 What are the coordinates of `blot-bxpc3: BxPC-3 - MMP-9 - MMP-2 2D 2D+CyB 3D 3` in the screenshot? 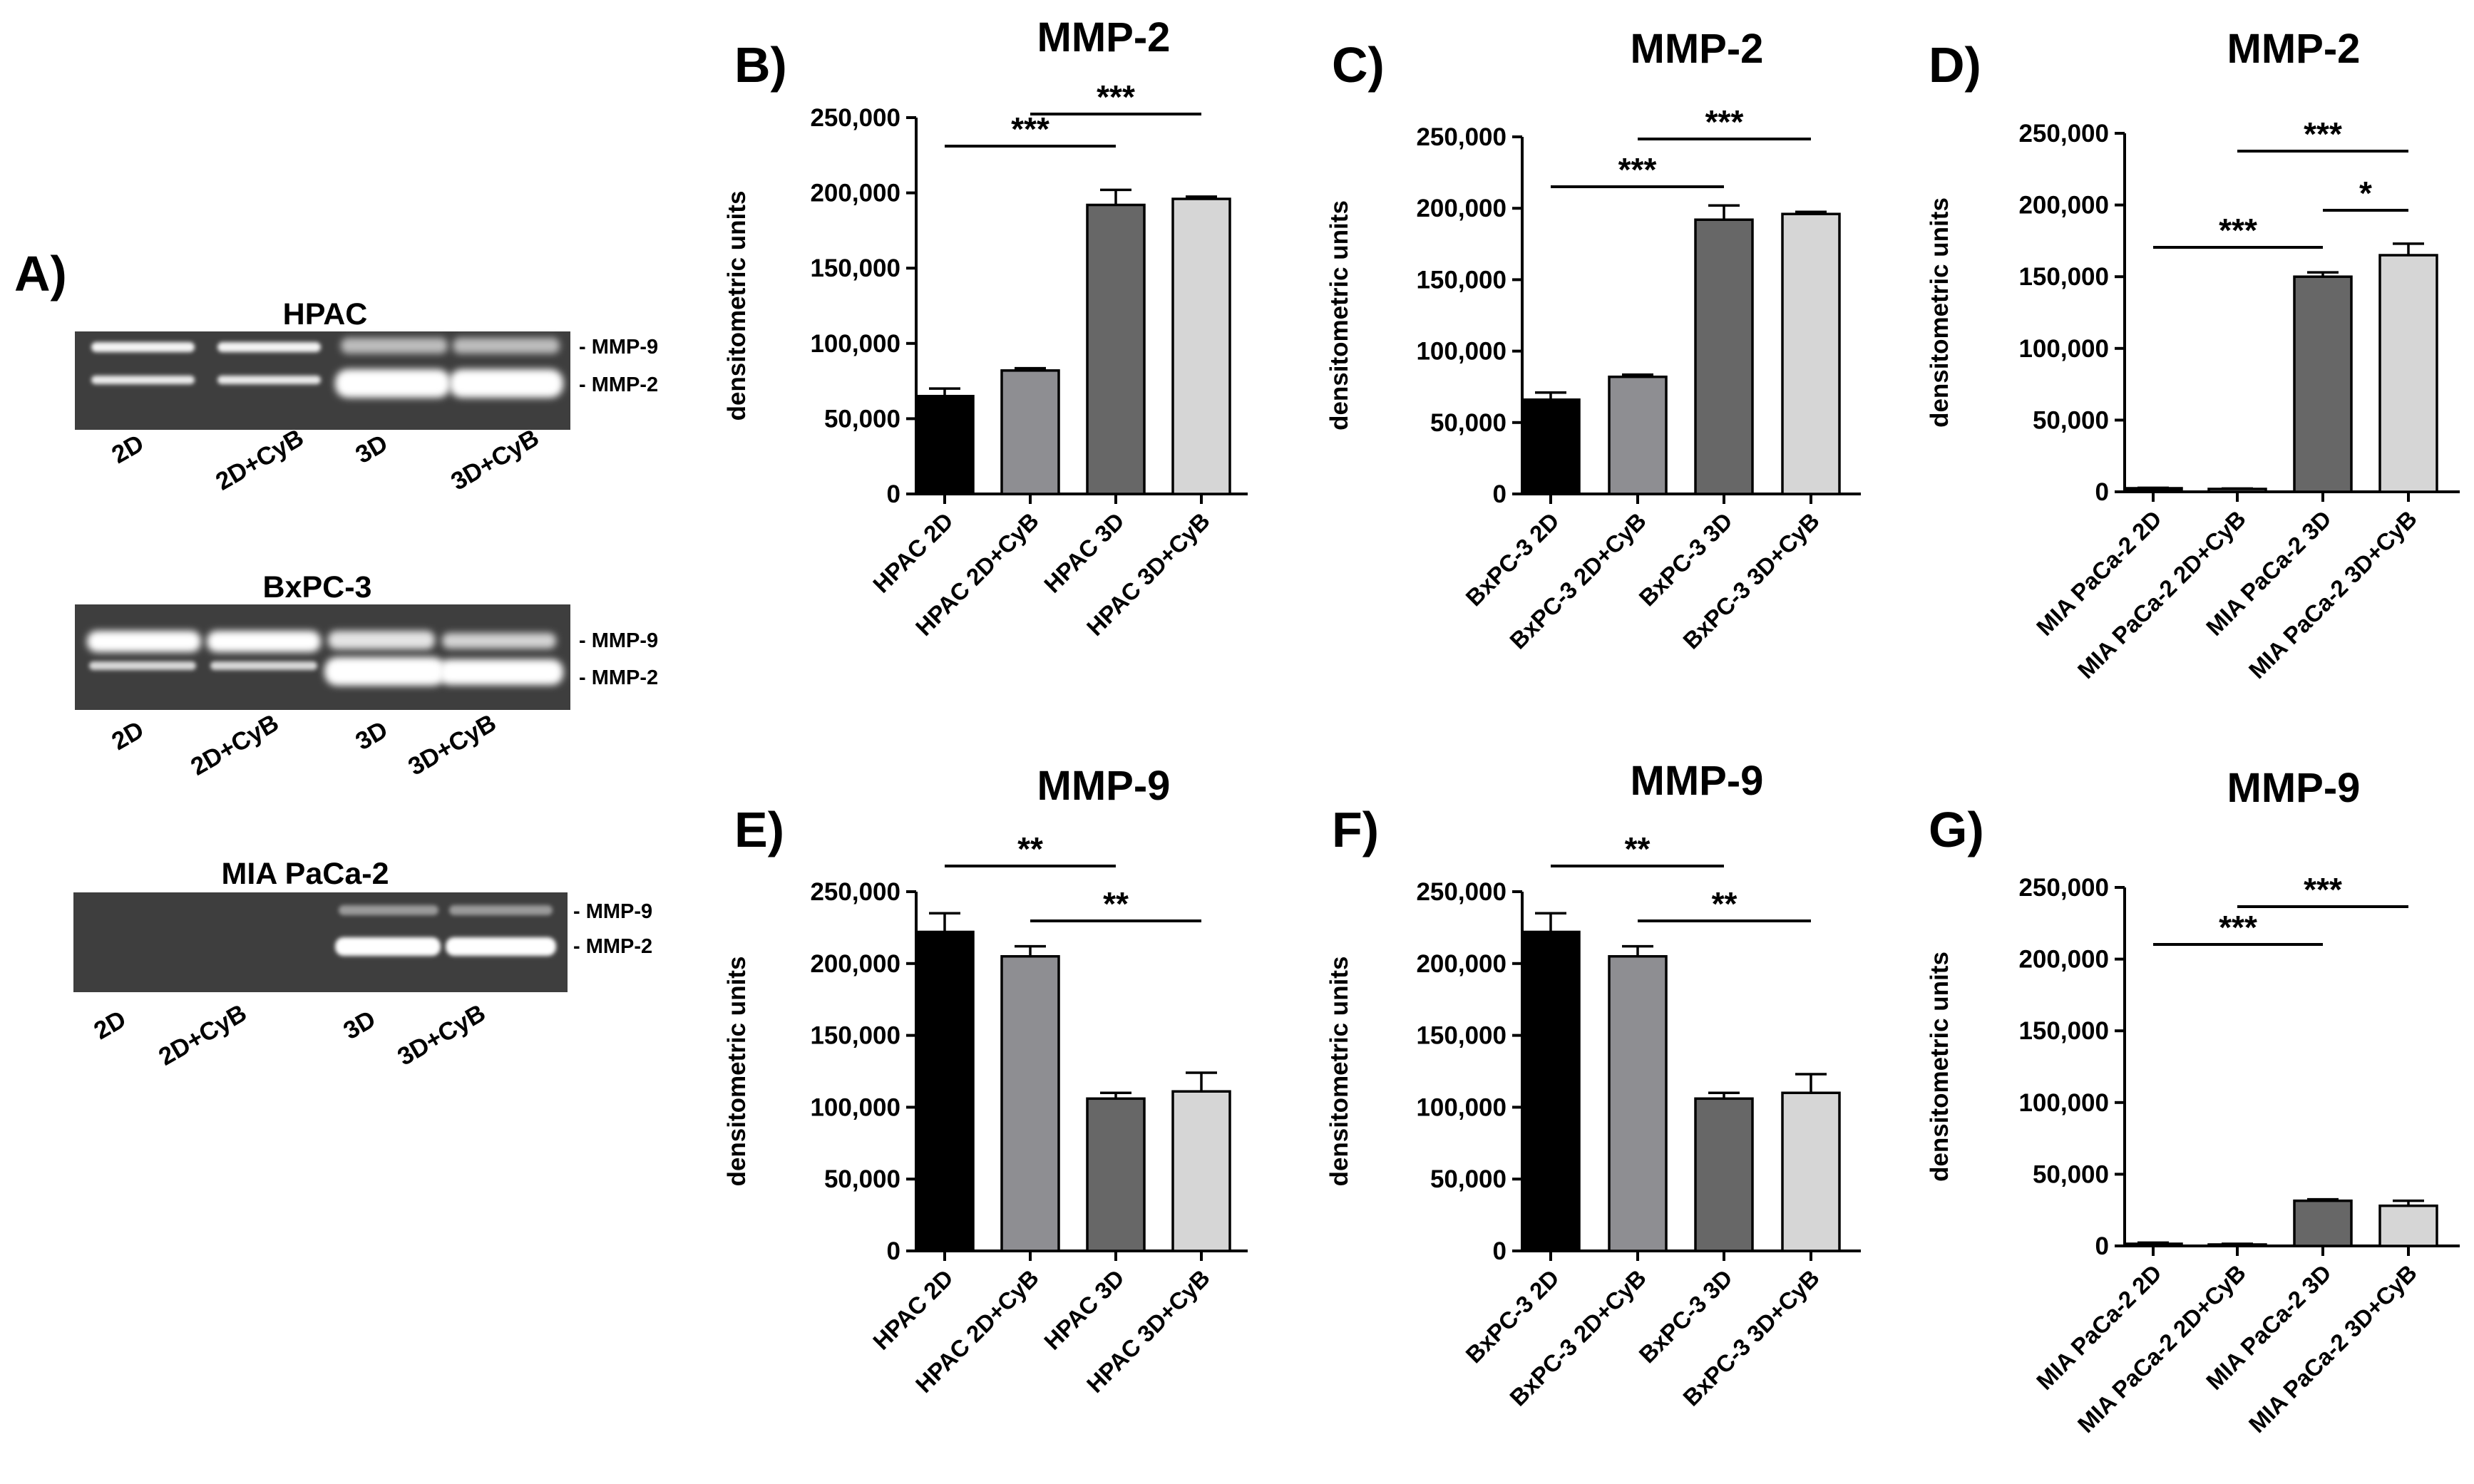 It's located at (366, 675).